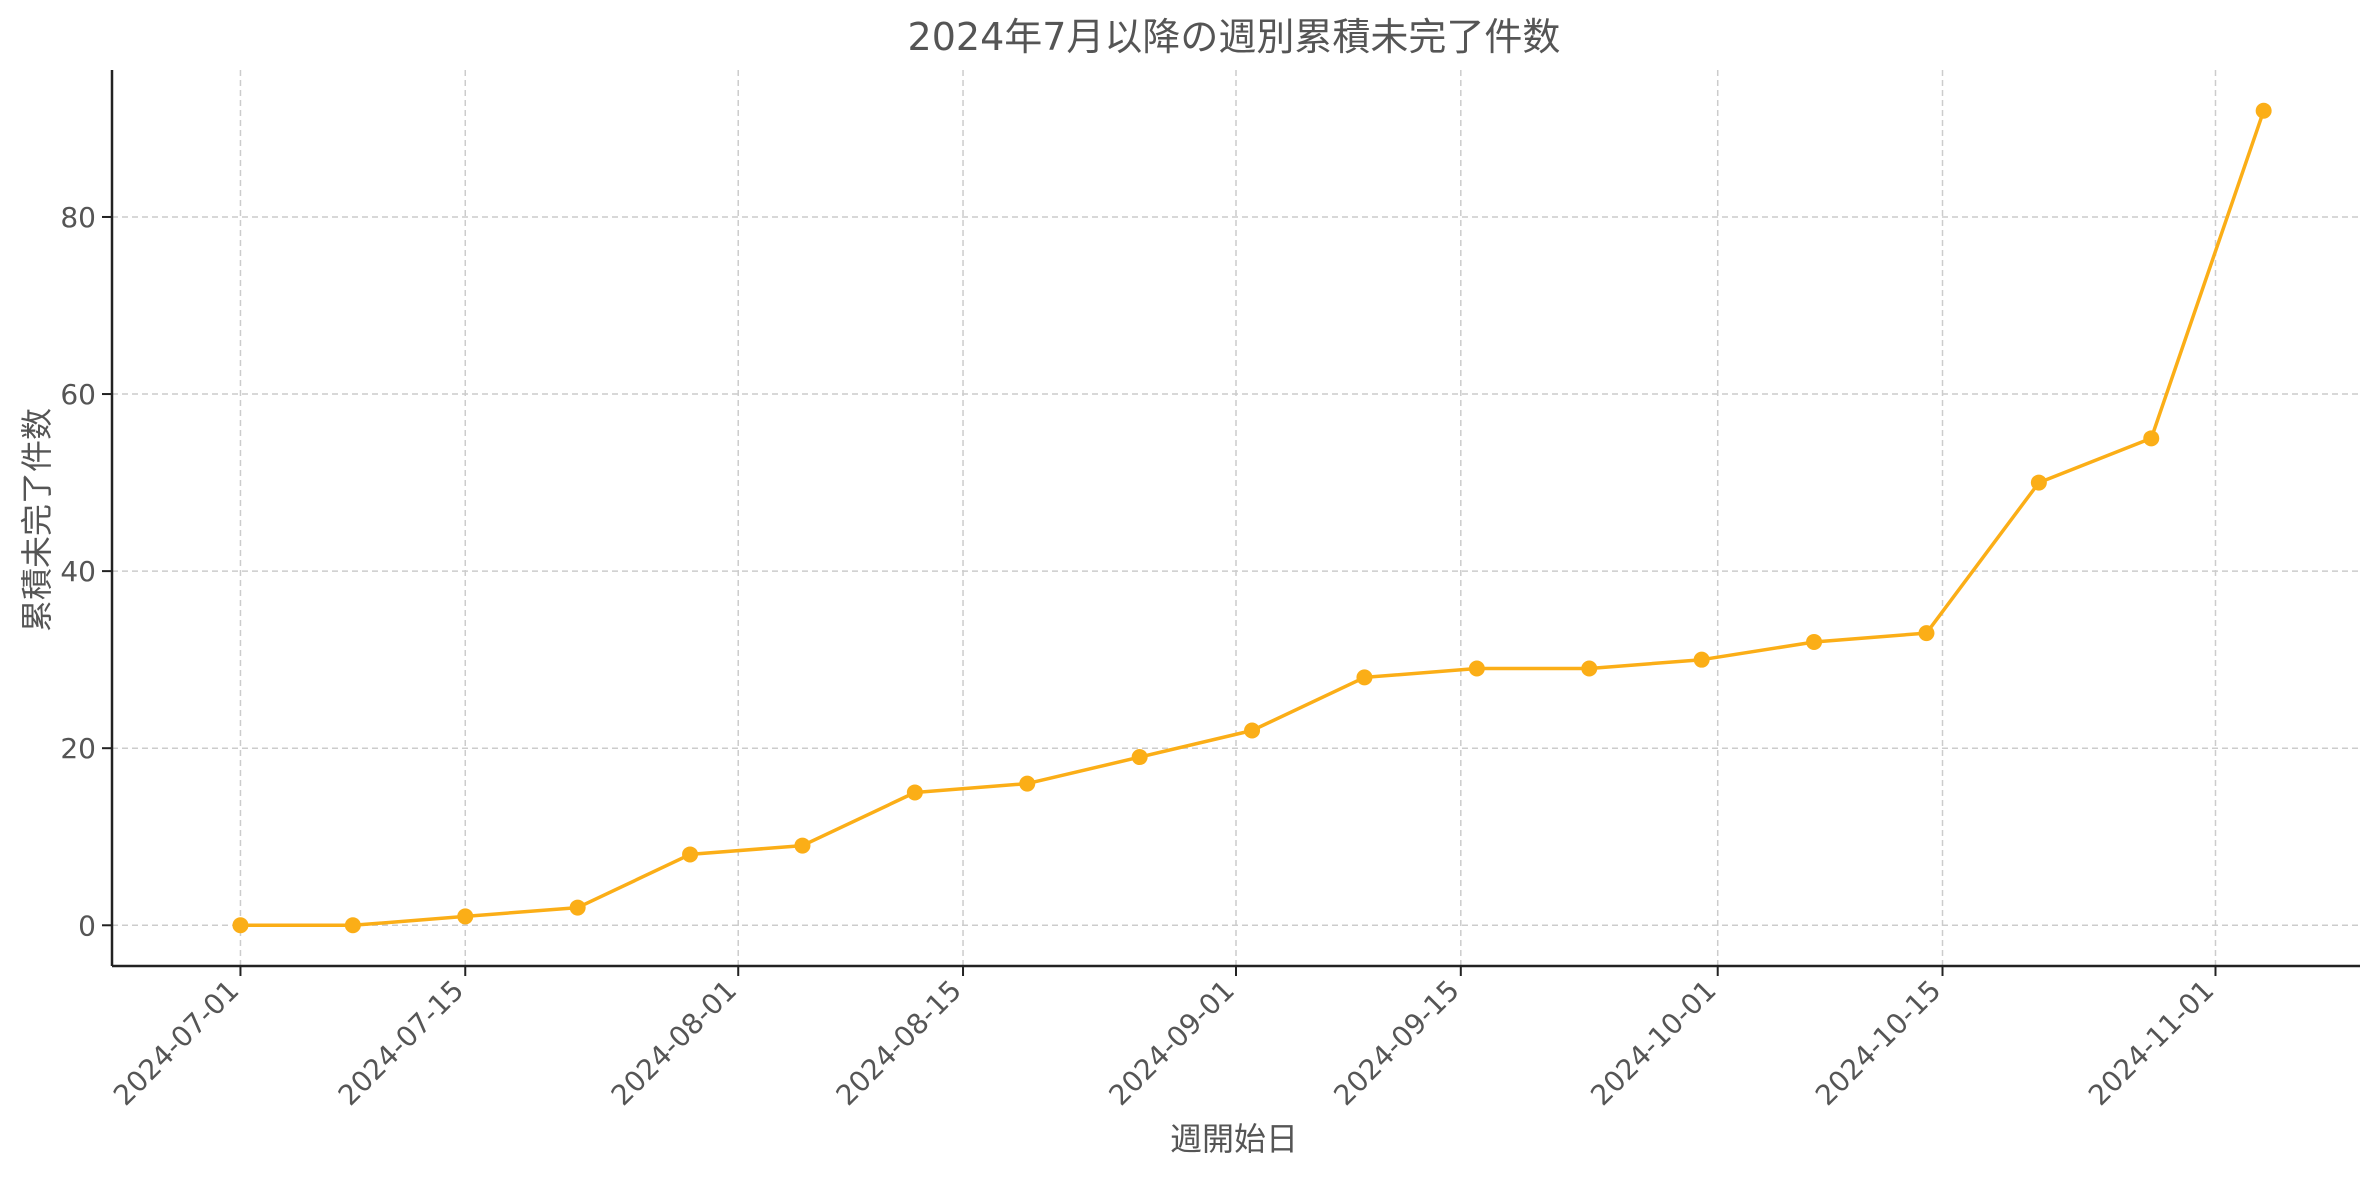  What do you see at coordinates (1234, 1139) in the screenshot?
I see `x-axis-label: 週開始日` at bounding box center [1234, 1139].